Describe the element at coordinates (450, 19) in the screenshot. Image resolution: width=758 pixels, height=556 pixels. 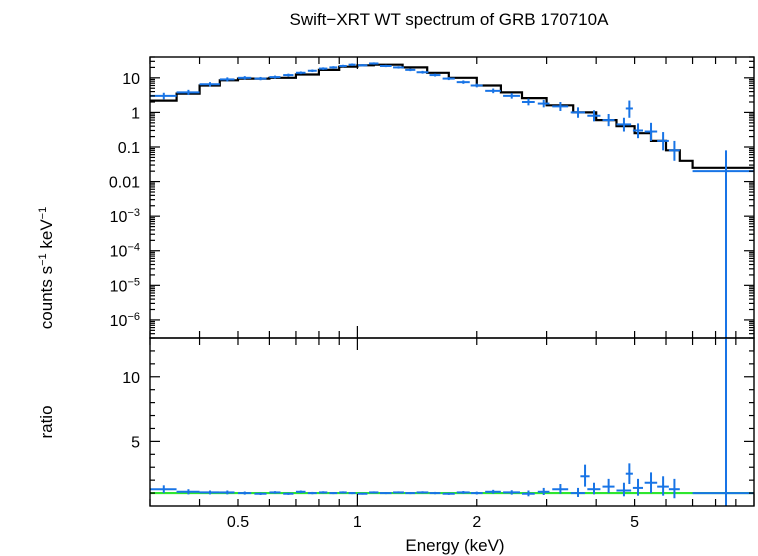
I see `chart-title: Swift−XRT WT spectrum of GRB 170710A` at that location.